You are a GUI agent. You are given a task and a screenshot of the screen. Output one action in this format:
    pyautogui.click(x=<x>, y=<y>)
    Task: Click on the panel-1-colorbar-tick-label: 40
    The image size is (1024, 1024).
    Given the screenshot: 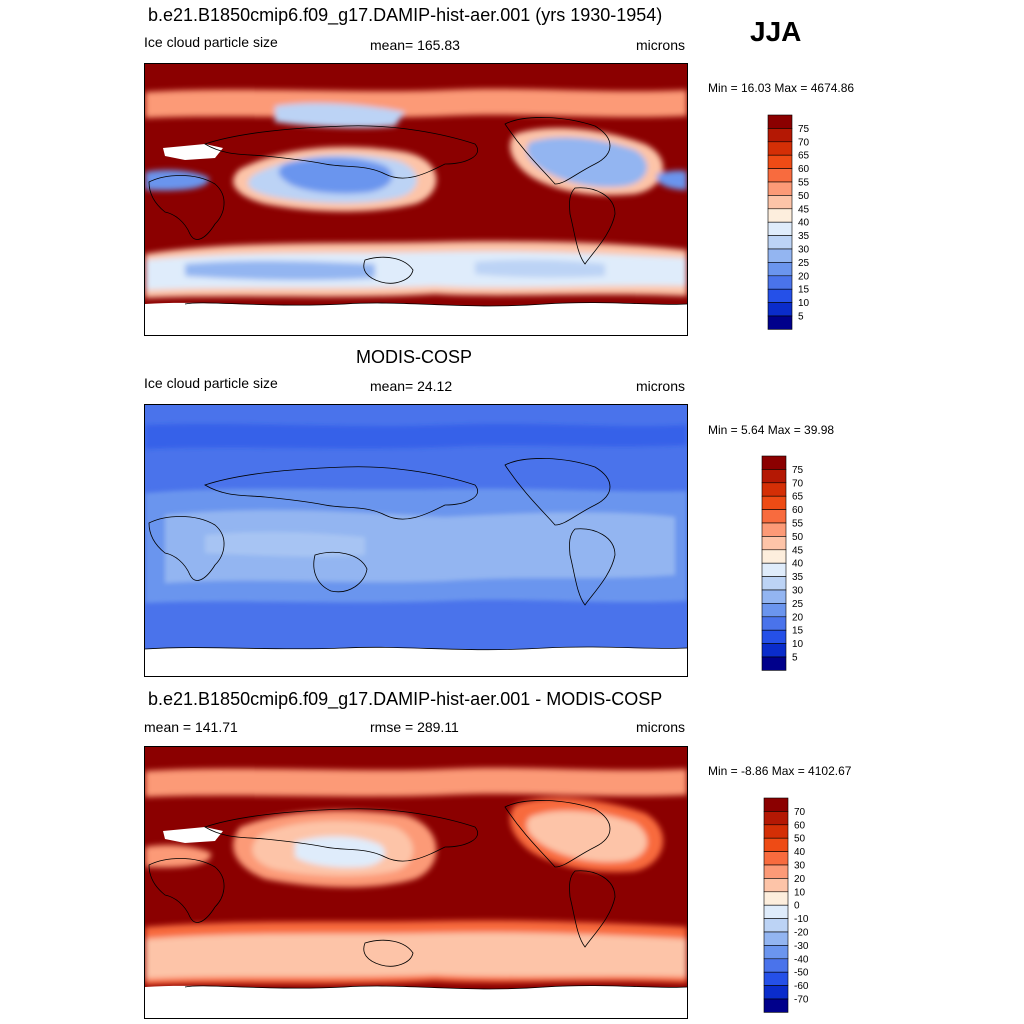 What is the action you would take?
    pyautogui.click(x=804, y=223)
    